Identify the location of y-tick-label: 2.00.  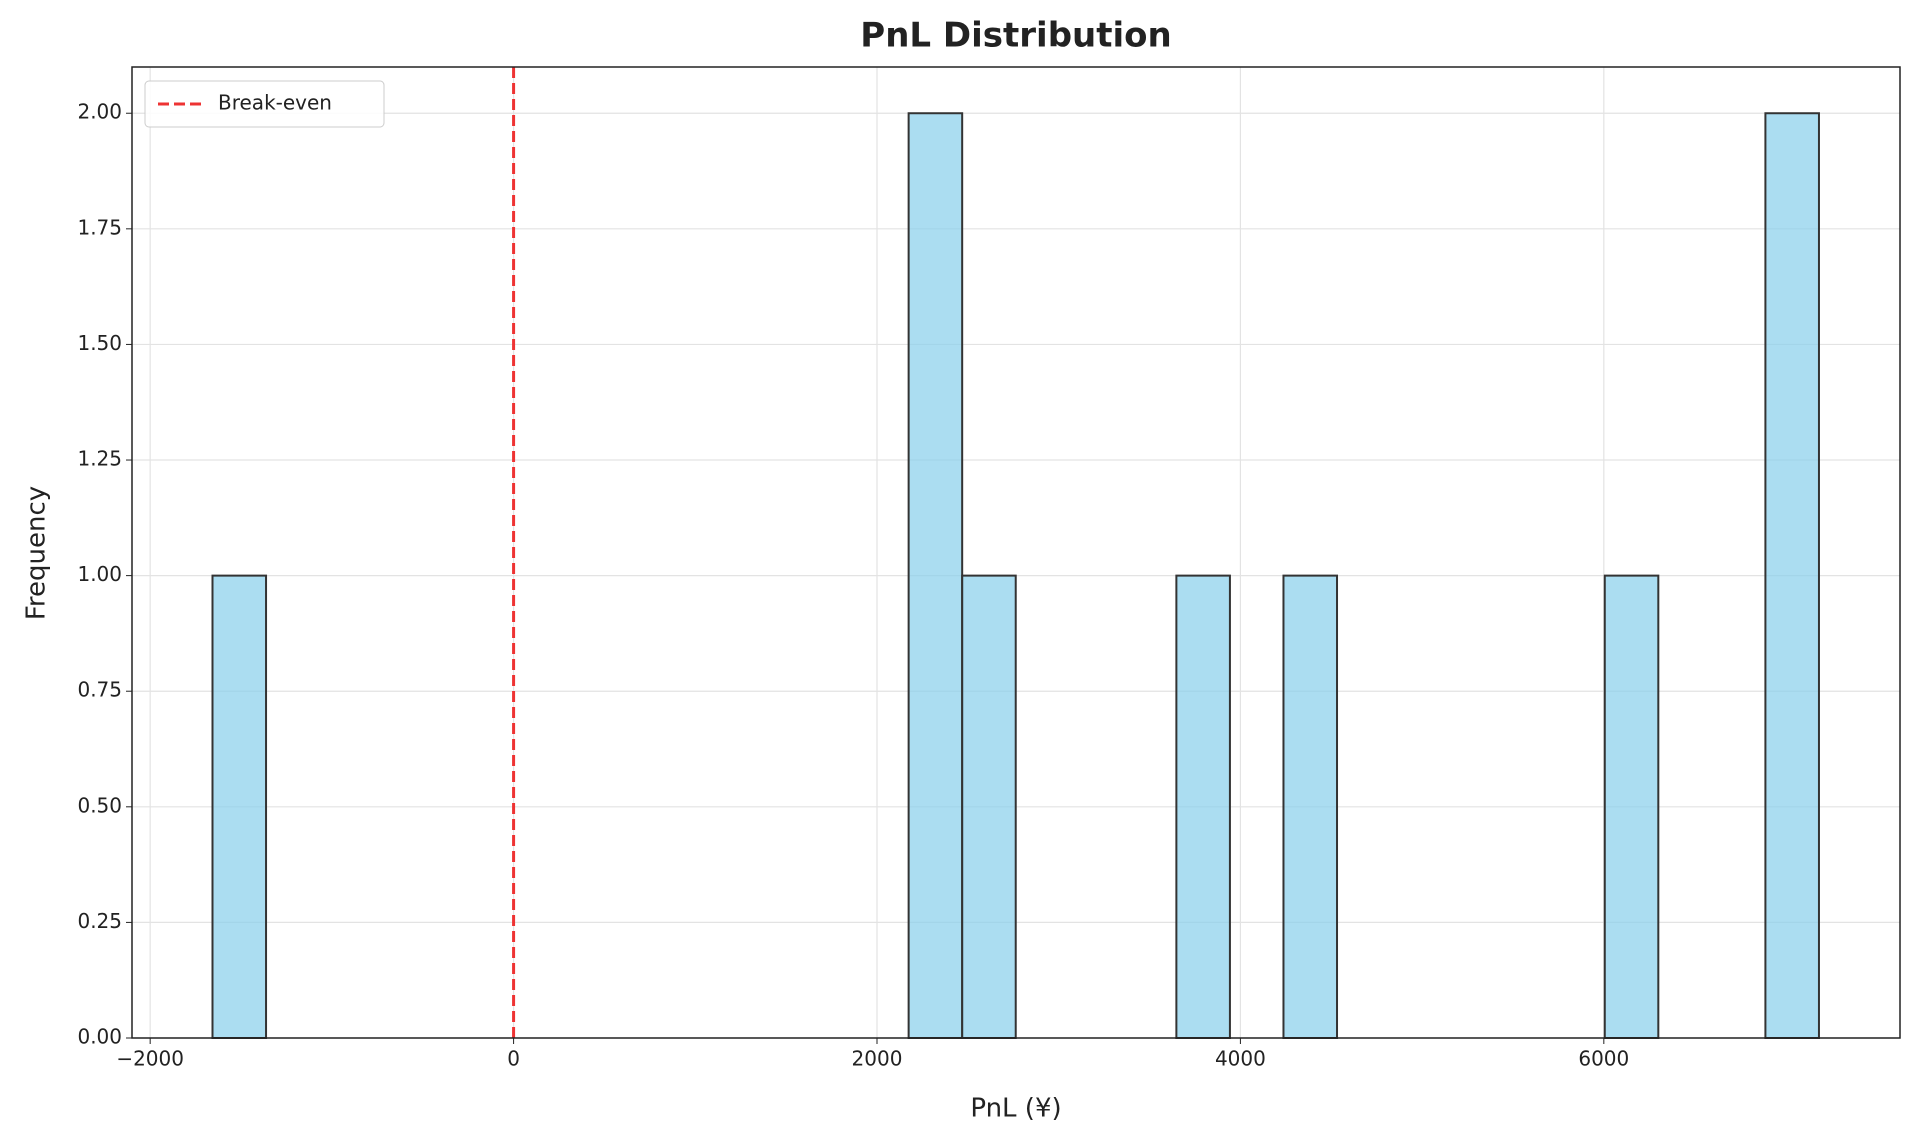
(99, 112).